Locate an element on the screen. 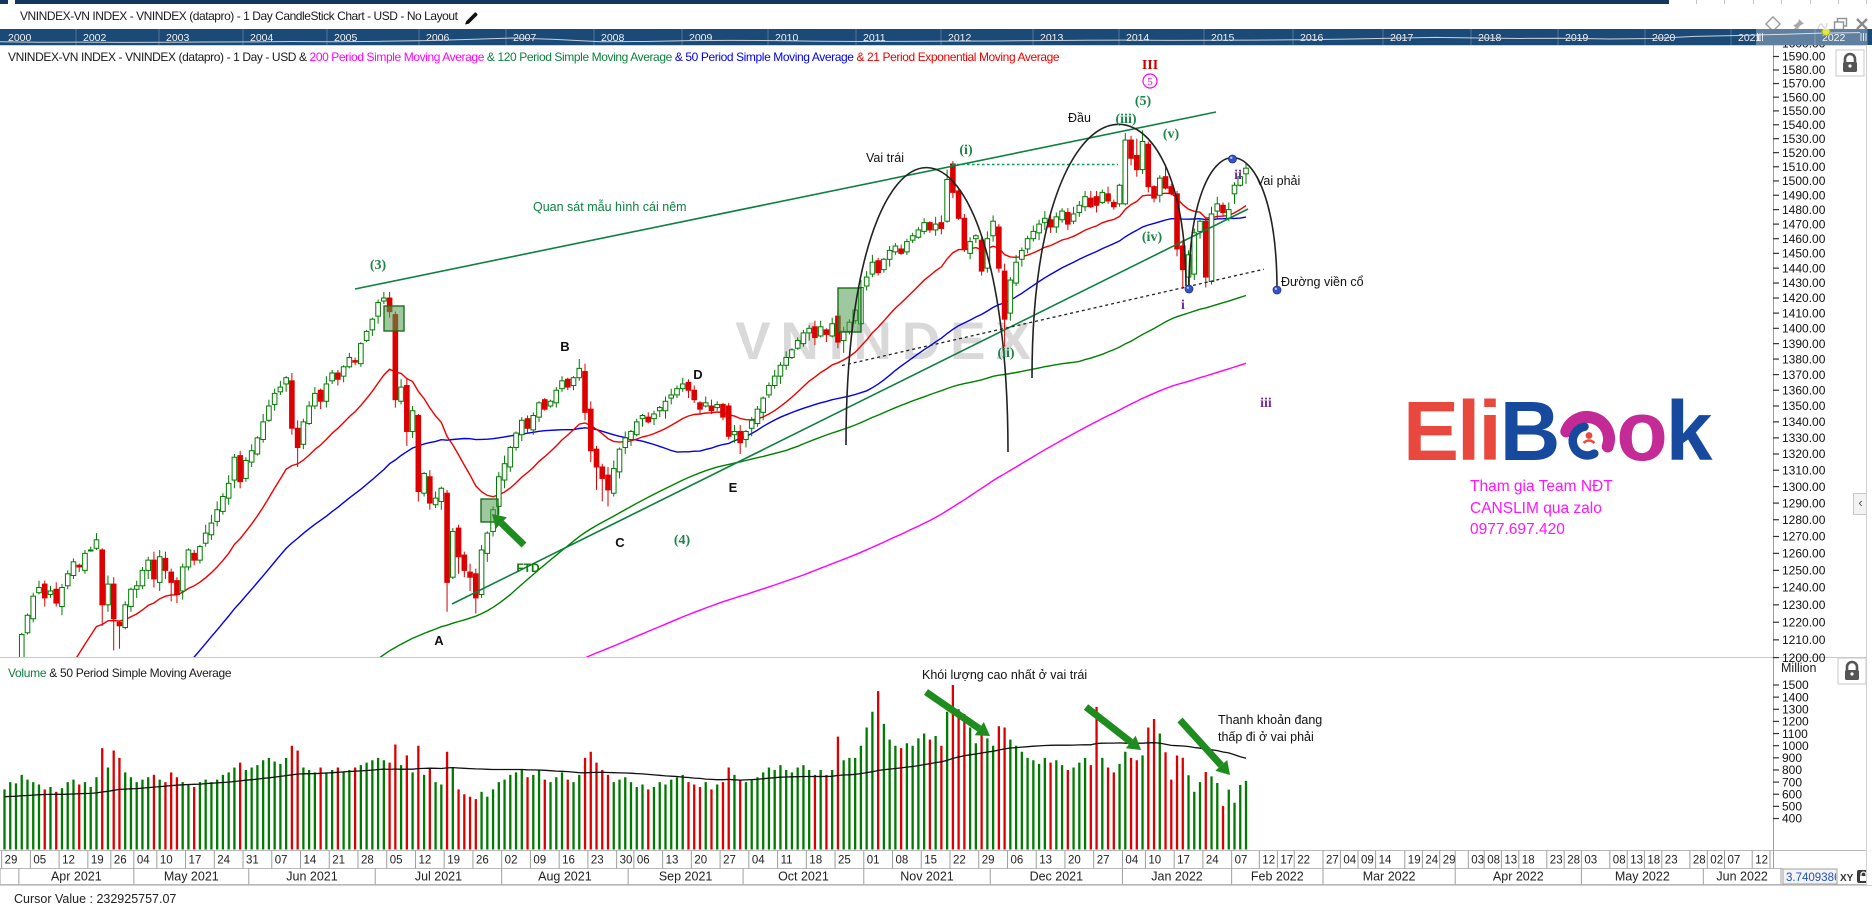 The width and height of the screenshot is (1872, 911). price-tick-label: 1230.00 is located at coordinates (1804, 605).